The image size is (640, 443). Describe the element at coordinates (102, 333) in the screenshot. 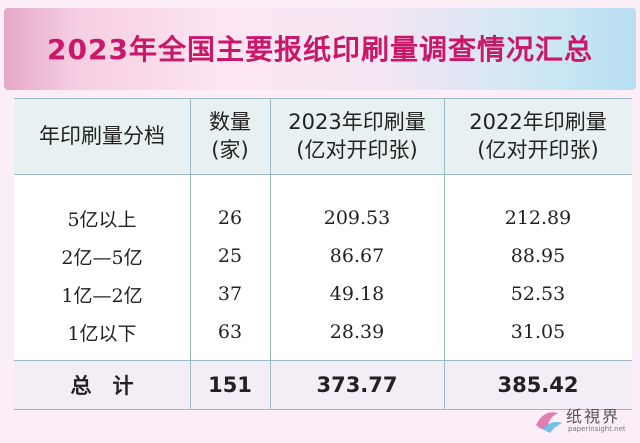

I see `table-cell: 1亿以下` at that location.